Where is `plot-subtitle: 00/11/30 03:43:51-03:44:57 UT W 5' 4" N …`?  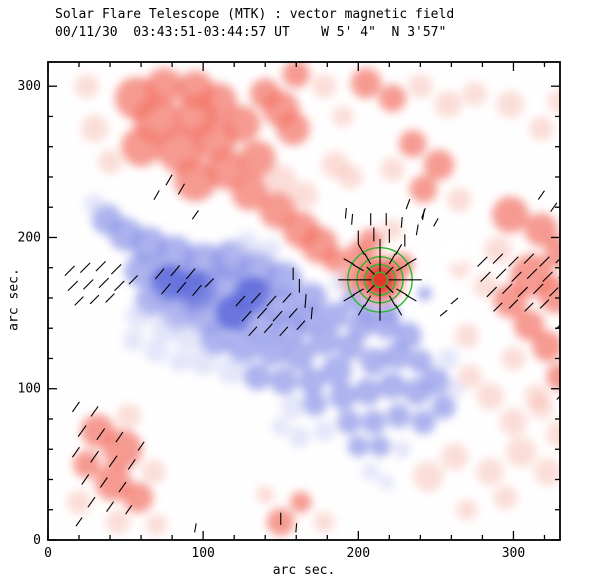 plot-subtitle: 00/11/30 03:43:51-03:44:57 UT W 5' 4" N … is located at coordinates (251, 32).